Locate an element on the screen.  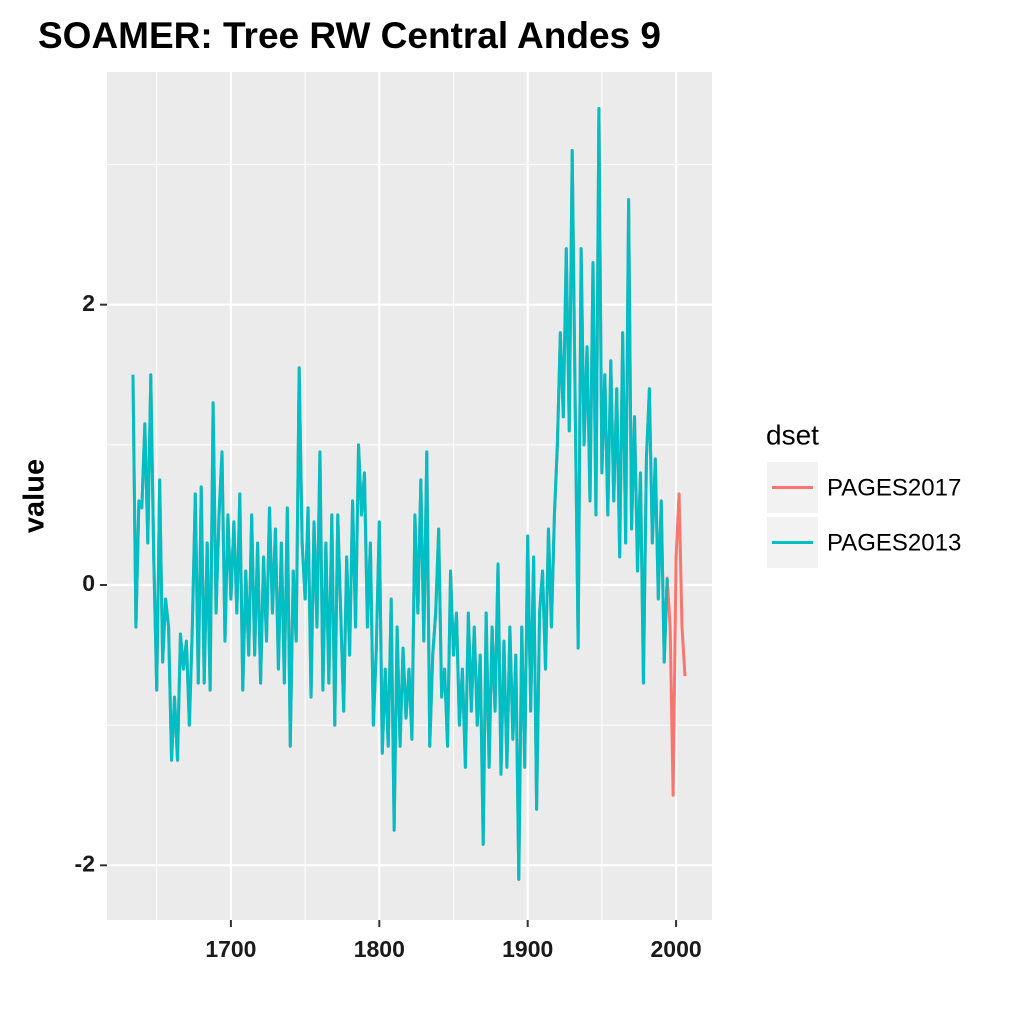
x-tick-label: 1800 is located at coordinates (379, 949).